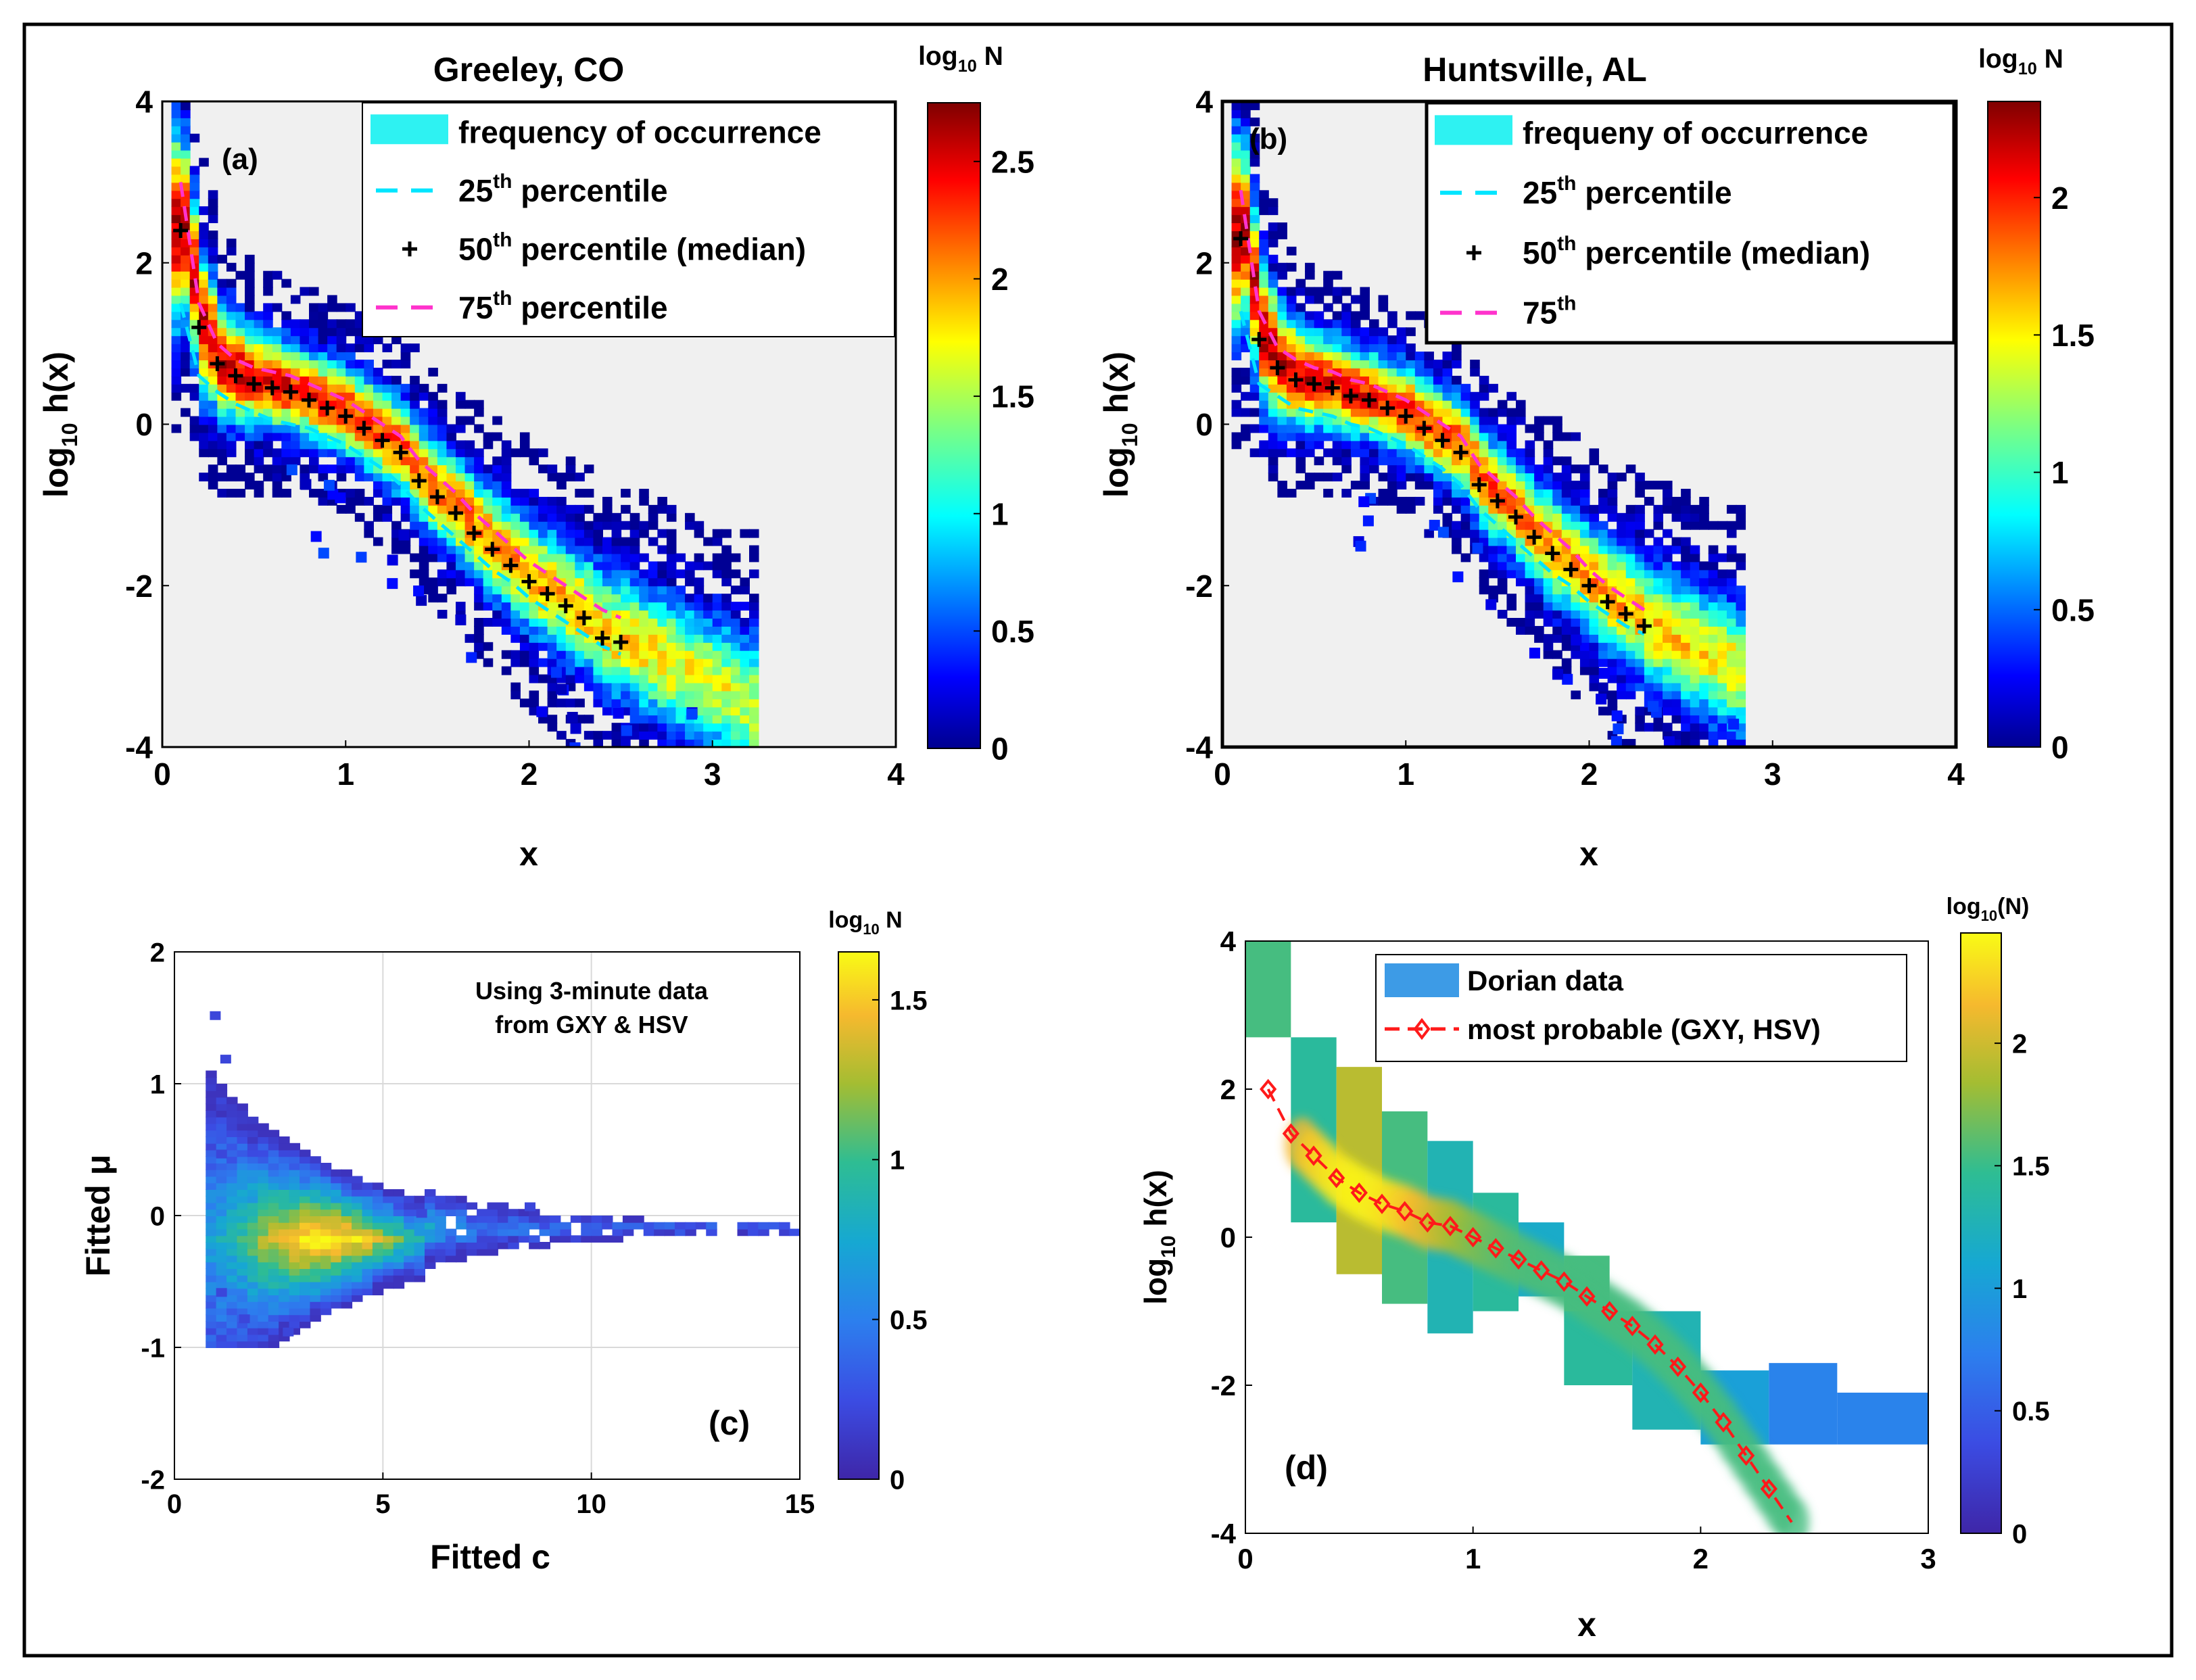 The width and height of the screenshot is (2196, 1680). What do you see at coordinates (361, 557) in the screenshot?
I see `heatmap-outlier-cell` at bounding box center [361, 557].